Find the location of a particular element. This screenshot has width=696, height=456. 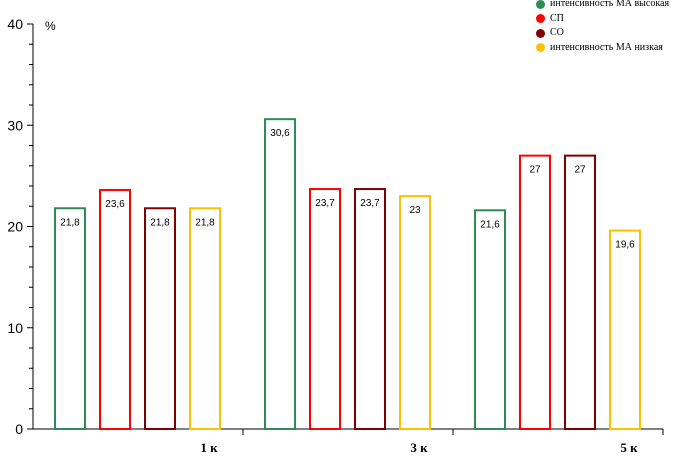

y-tick-label: 40 is located at coordinates (15, 24).